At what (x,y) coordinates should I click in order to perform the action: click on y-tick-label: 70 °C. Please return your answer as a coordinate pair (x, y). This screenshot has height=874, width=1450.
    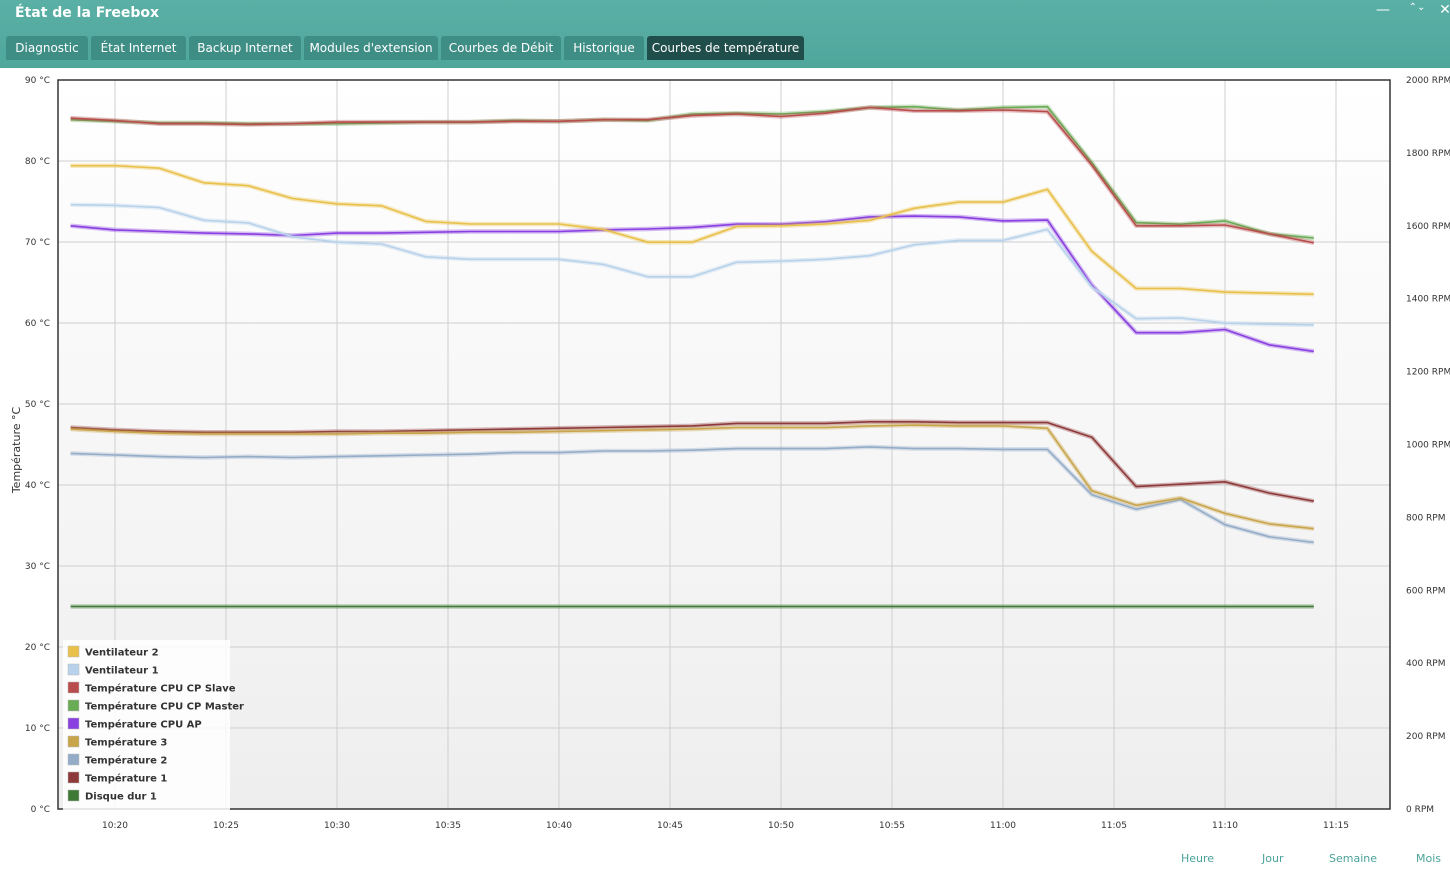
    Looking at the image, I should click on (37, 243).